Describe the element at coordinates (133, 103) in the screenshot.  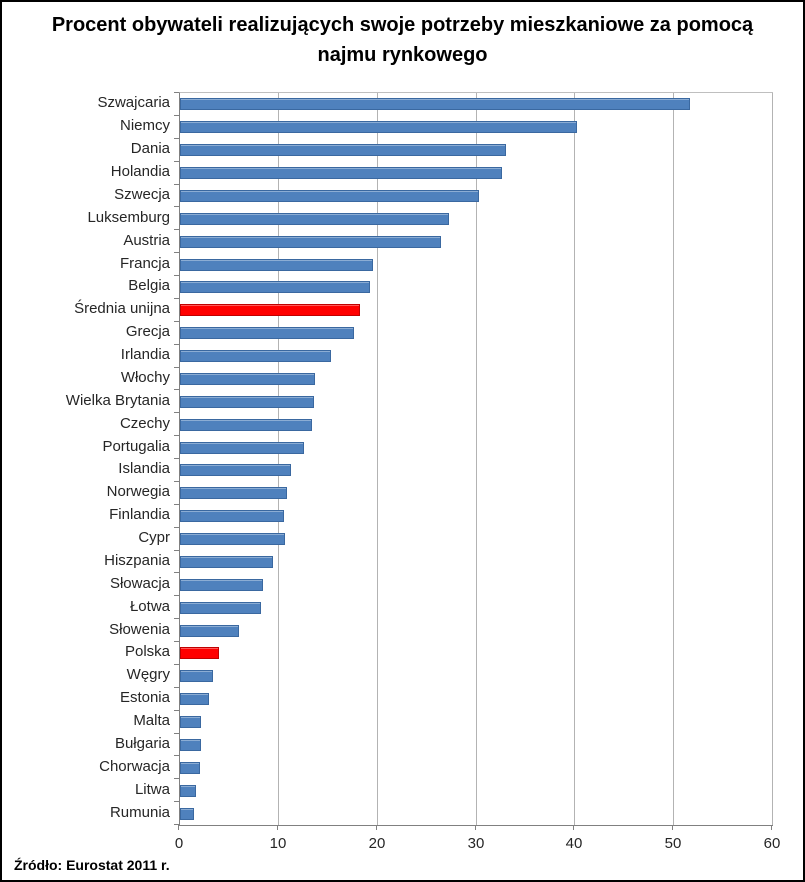
I see `category-label: Szwajcaria` at that location.